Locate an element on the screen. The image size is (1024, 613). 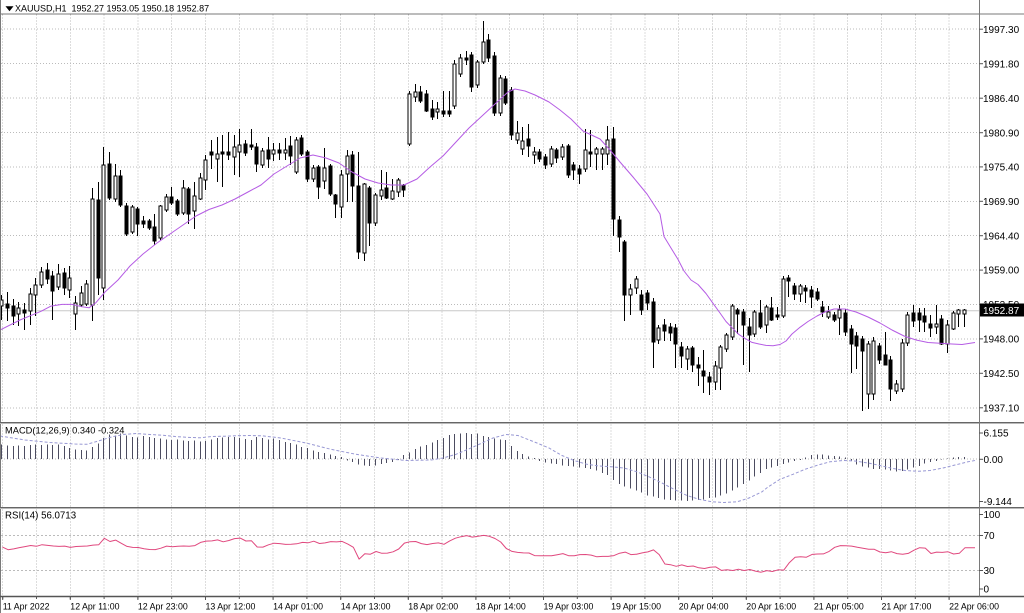
svg-text: RSI(14) 56.0713 is located at coordinates (40, 516).